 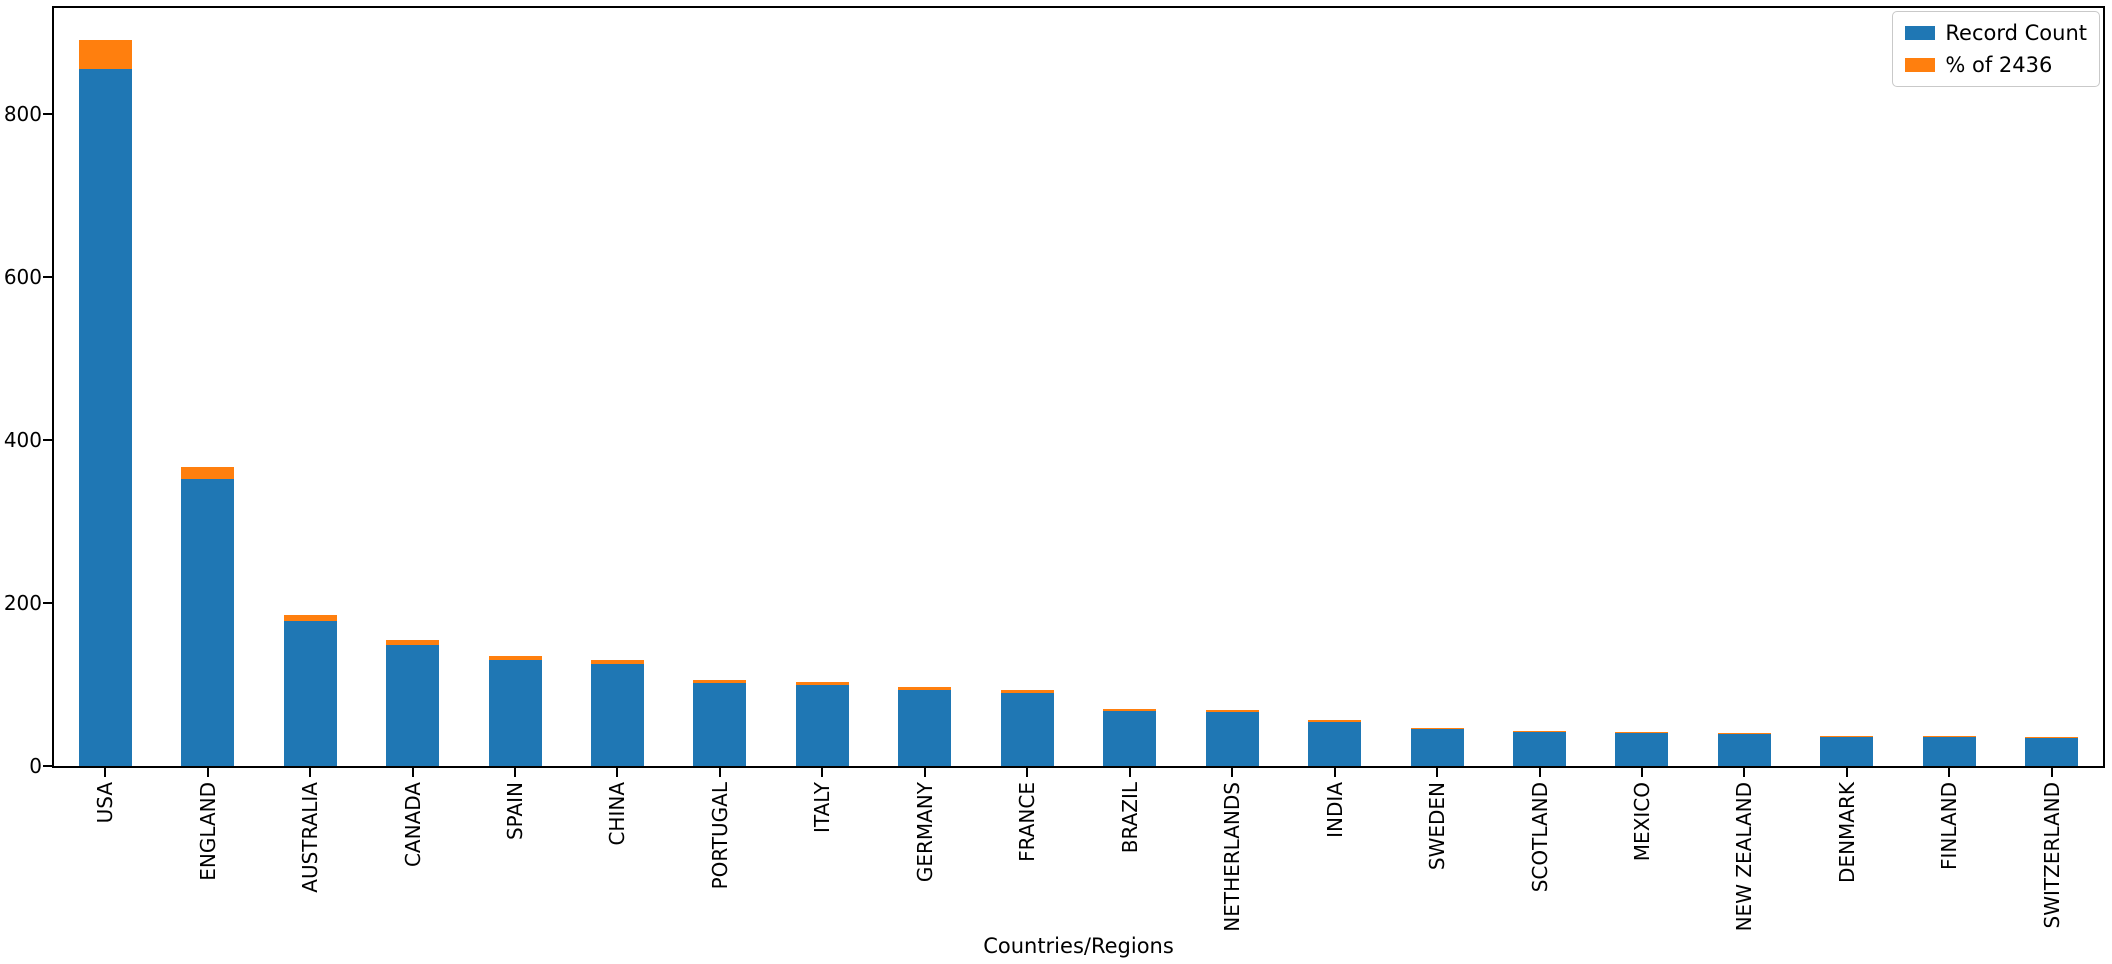 What do you see at coordinates (720, 836) in the screenshot?
I see `x-tick-label: PORTUGAL` at bounding box center [720, 836].